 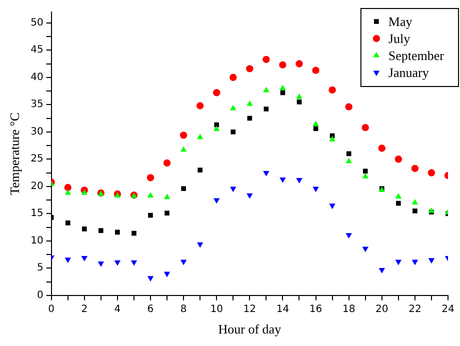 I want to click on y-tick-label: 20, so click(x=37, y=186).